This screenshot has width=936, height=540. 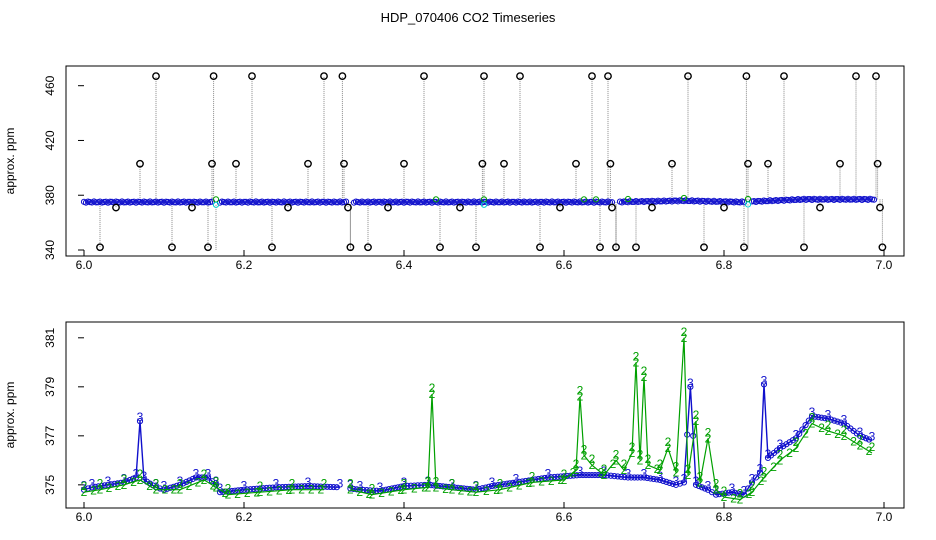 What do you see at coordinates (50, 195) in the screenshot?
I see `top-y-tick-label-1: 380` at bounding box center [50, 195].